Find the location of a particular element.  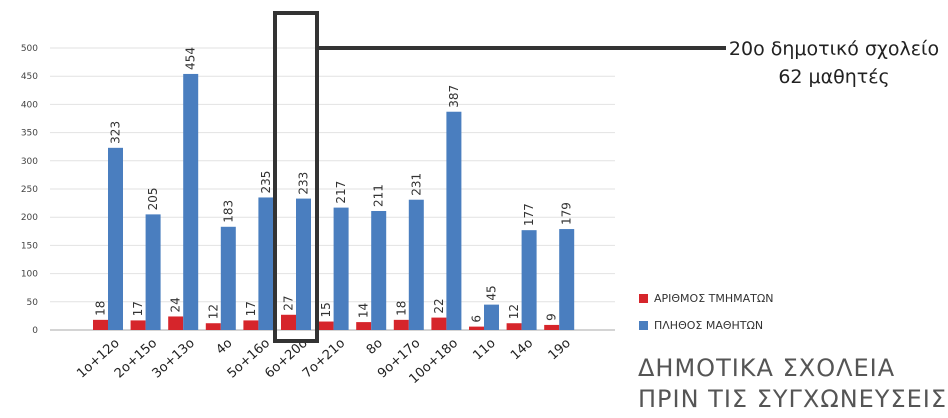

data-label-students: 205 is located at coordinates (153, 198).